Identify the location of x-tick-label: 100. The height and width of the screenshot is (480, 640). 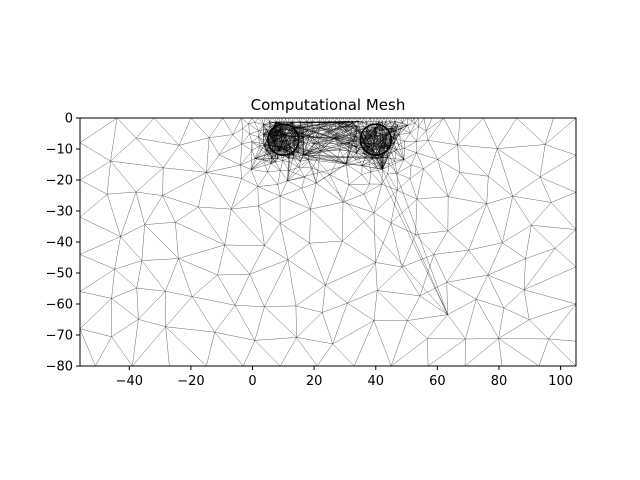
(560, 381).